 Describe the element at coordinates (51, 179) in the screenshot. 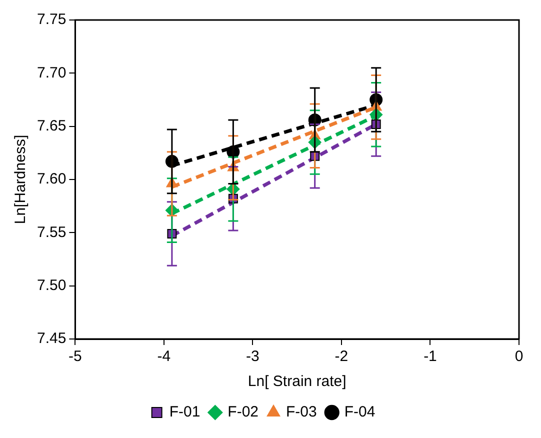

I see `y-tick-label: 7.60` at that location.